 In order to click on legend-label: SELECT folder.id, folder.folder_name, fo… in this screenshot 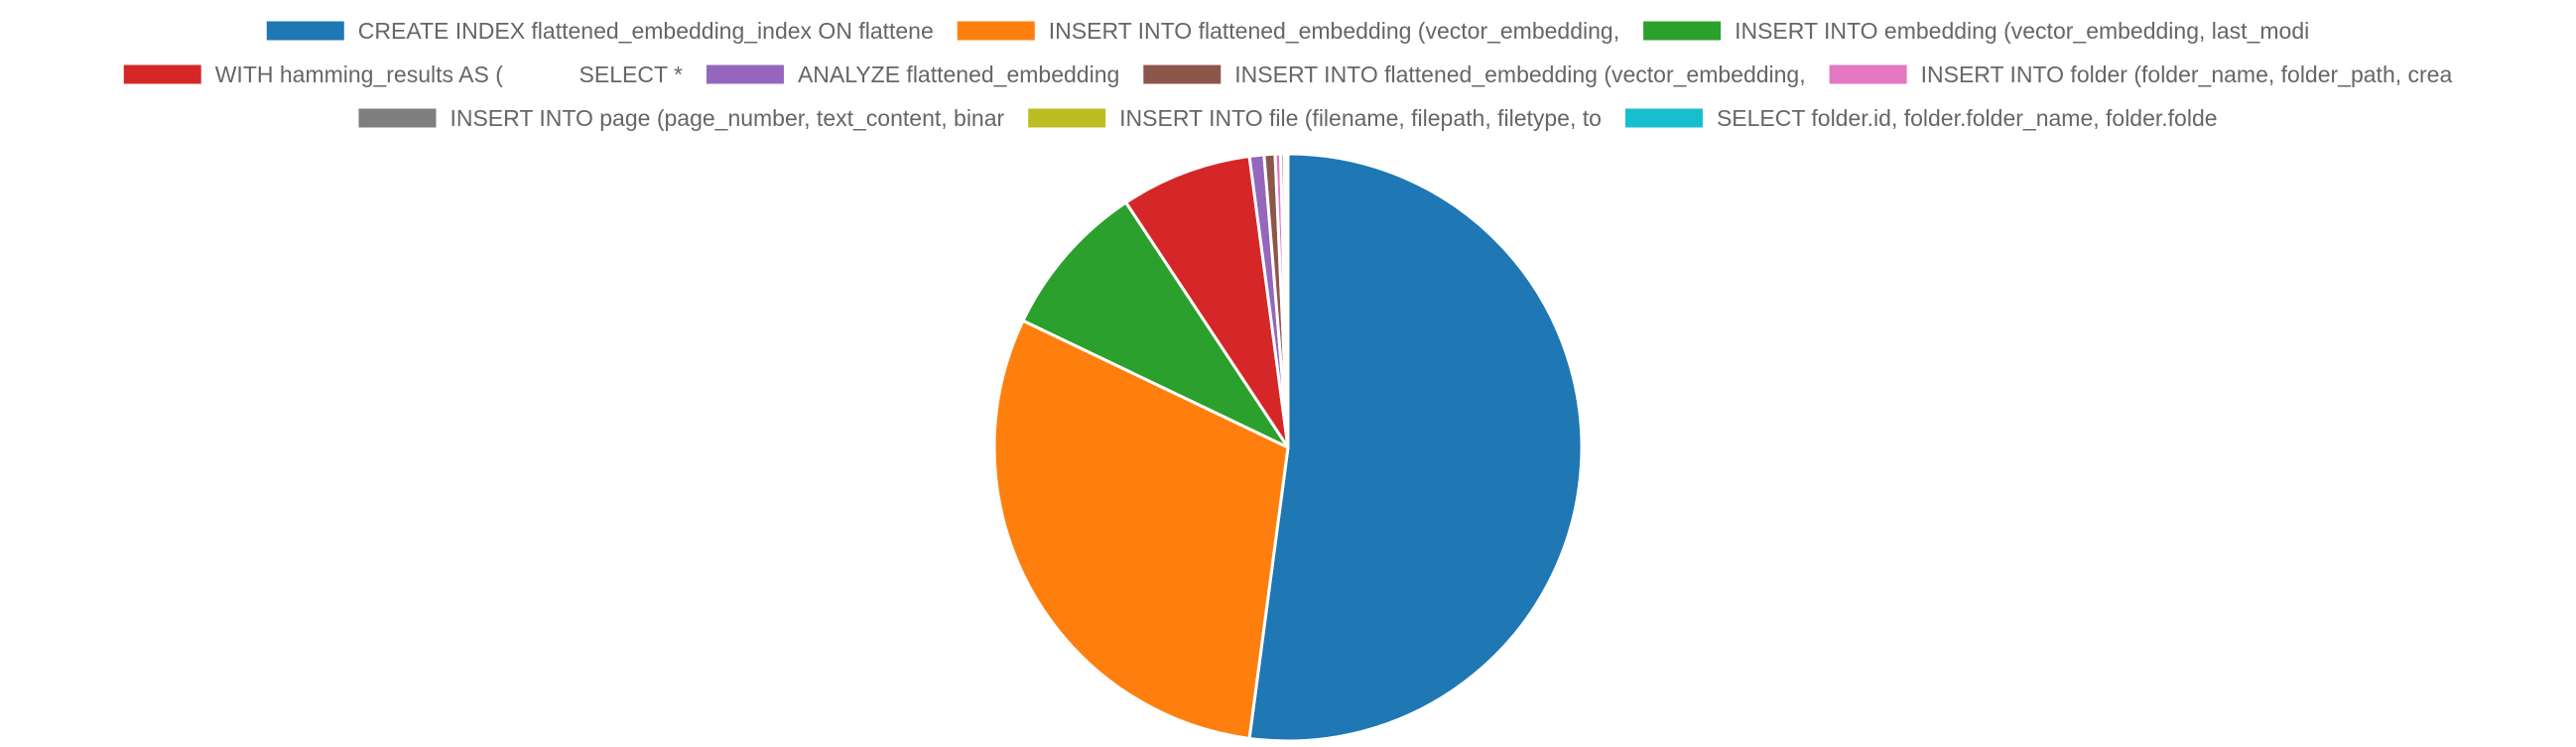, I will do `click(1968, 118)`.